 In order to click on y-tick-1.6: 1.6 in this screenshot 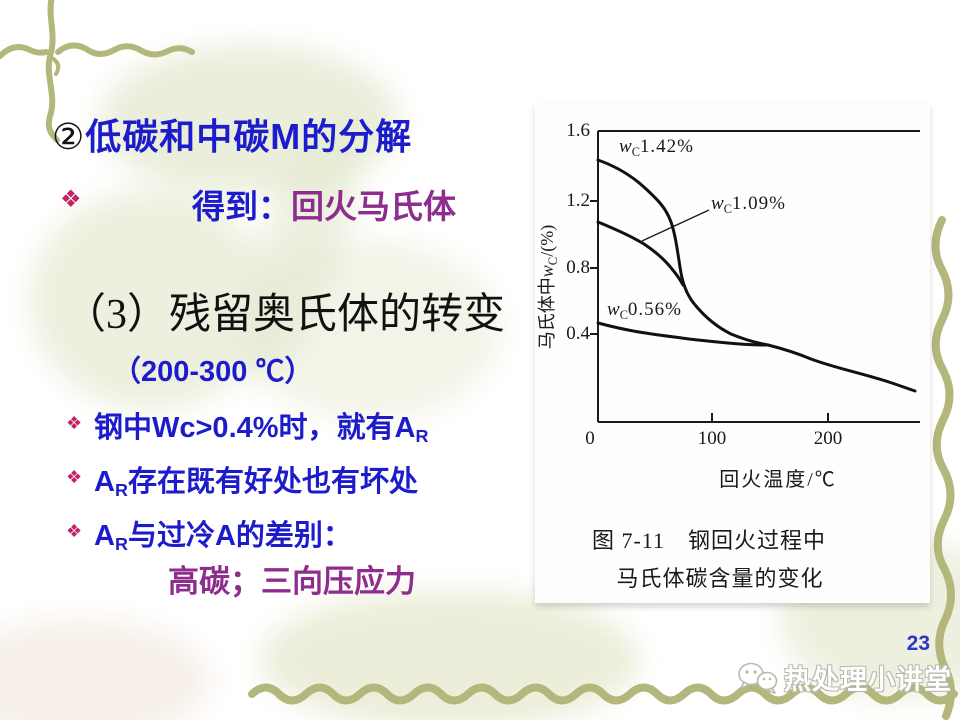, I will do `click(578, 130)`.